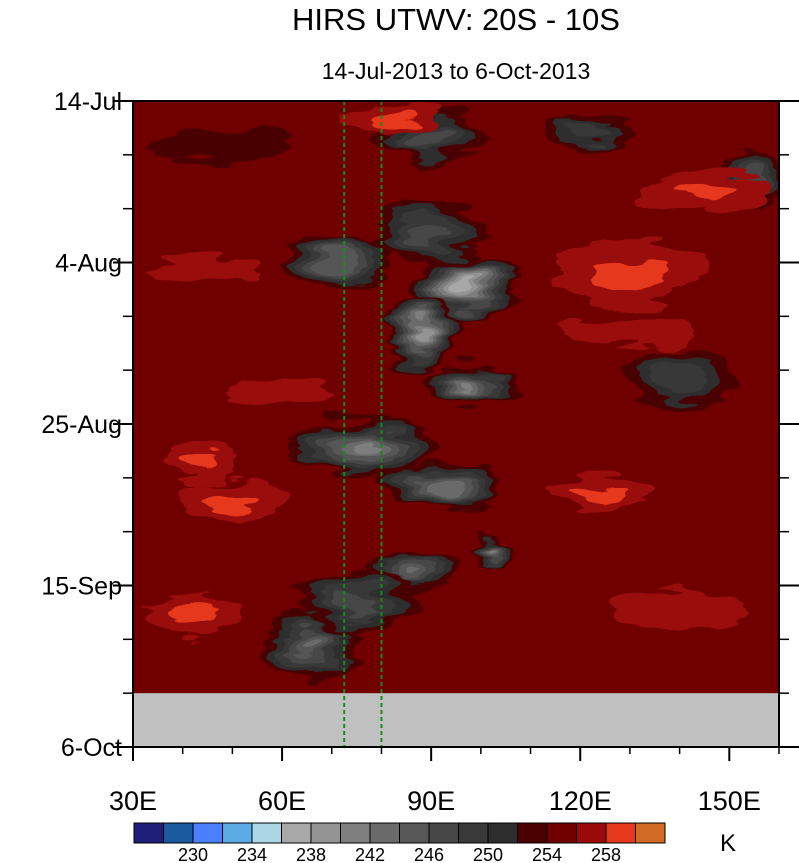  What do you see at coordinates (88, 264) in the screenshot?
I see `y-tick-label: 4-Aug` at bounding box center [88, 264].